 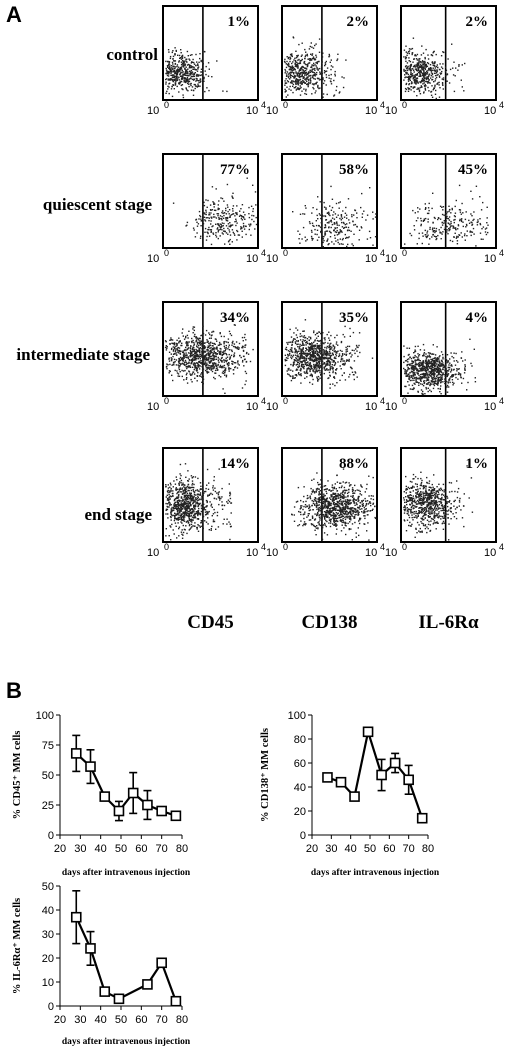 What do you see at coordinates (371, 553) in the screenshot?
I see `axis-max-r3-c1: 10` at bounding box center [371, 553].